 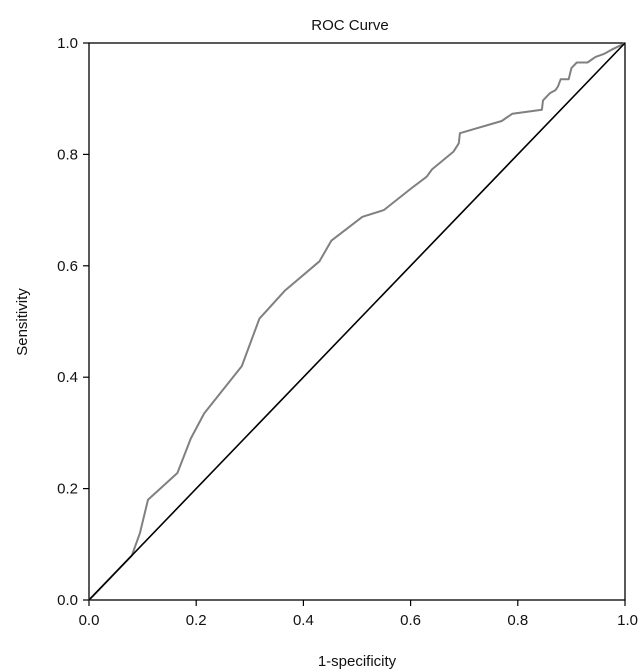 I want to click on y-axis-title: Sensitivity, so click(x=22, y=322).